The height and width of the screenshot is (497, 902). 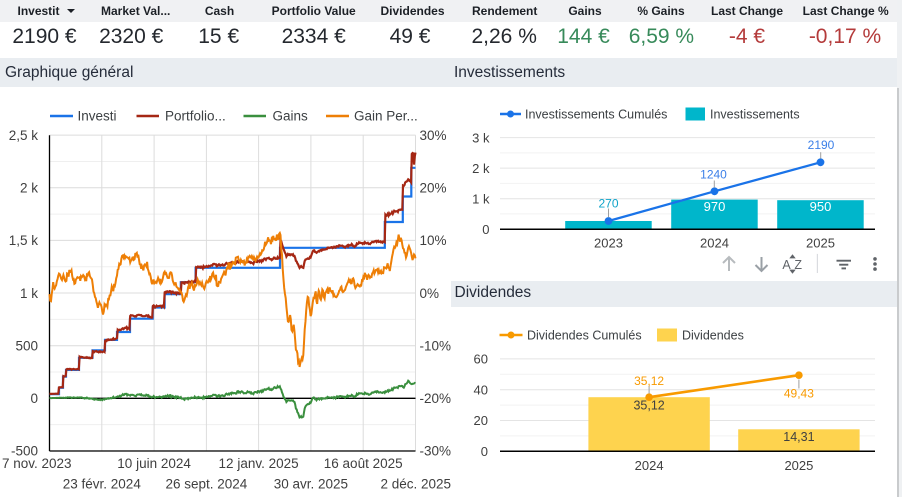 I want to click on svg-text: 7 nov. 2023, so click(x=37, y=463).